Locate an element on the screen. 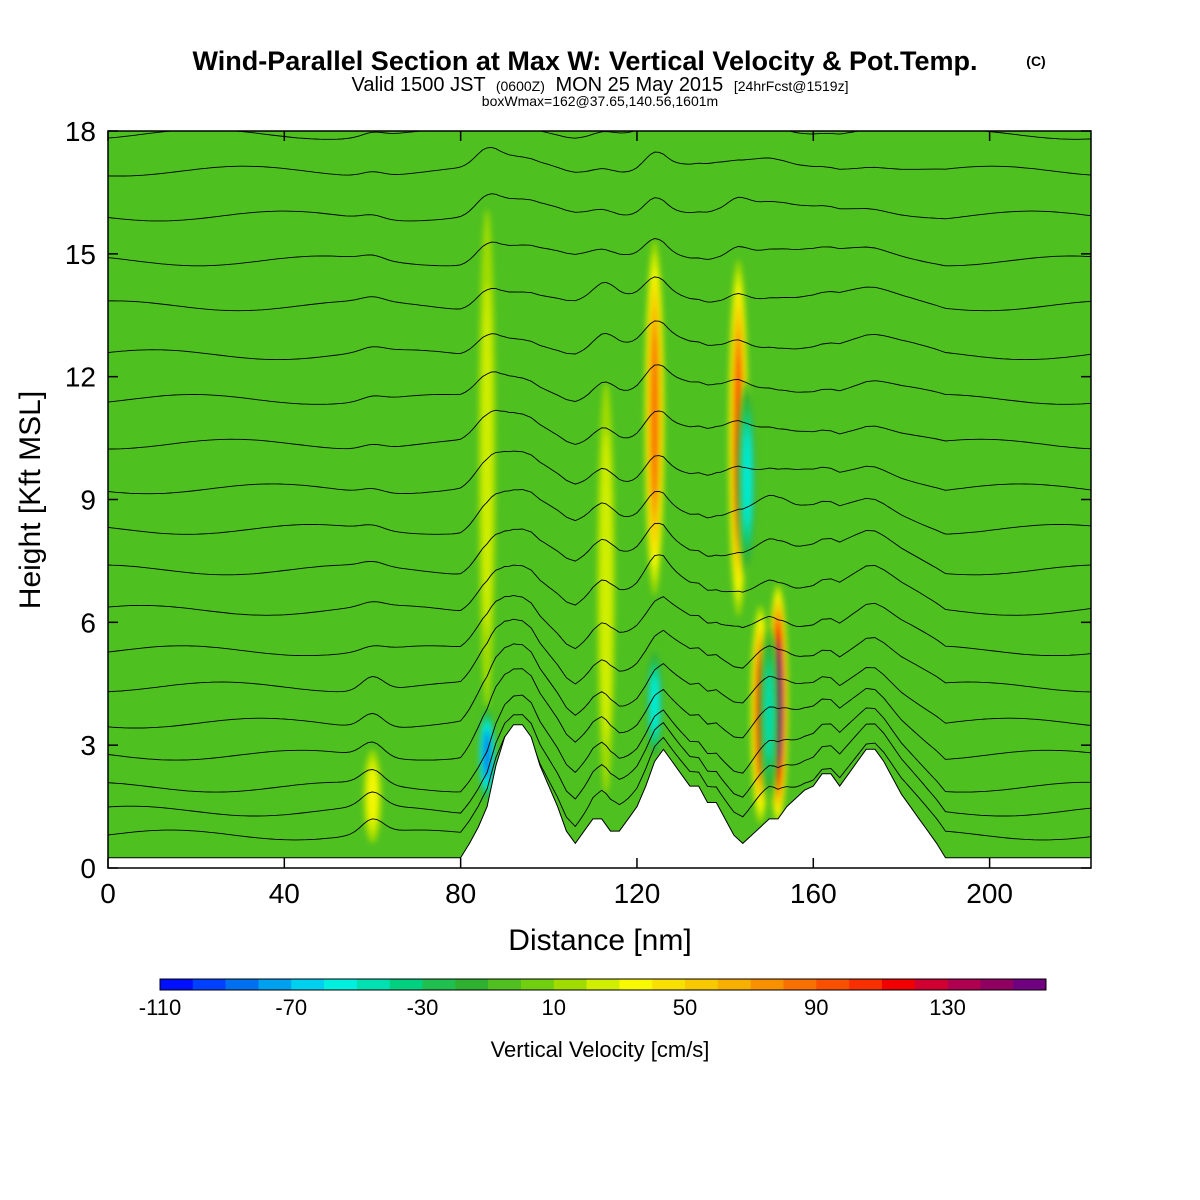 This screenshot has height=1200, width=1200. terrain-mask is located at coordinates (599, 796).